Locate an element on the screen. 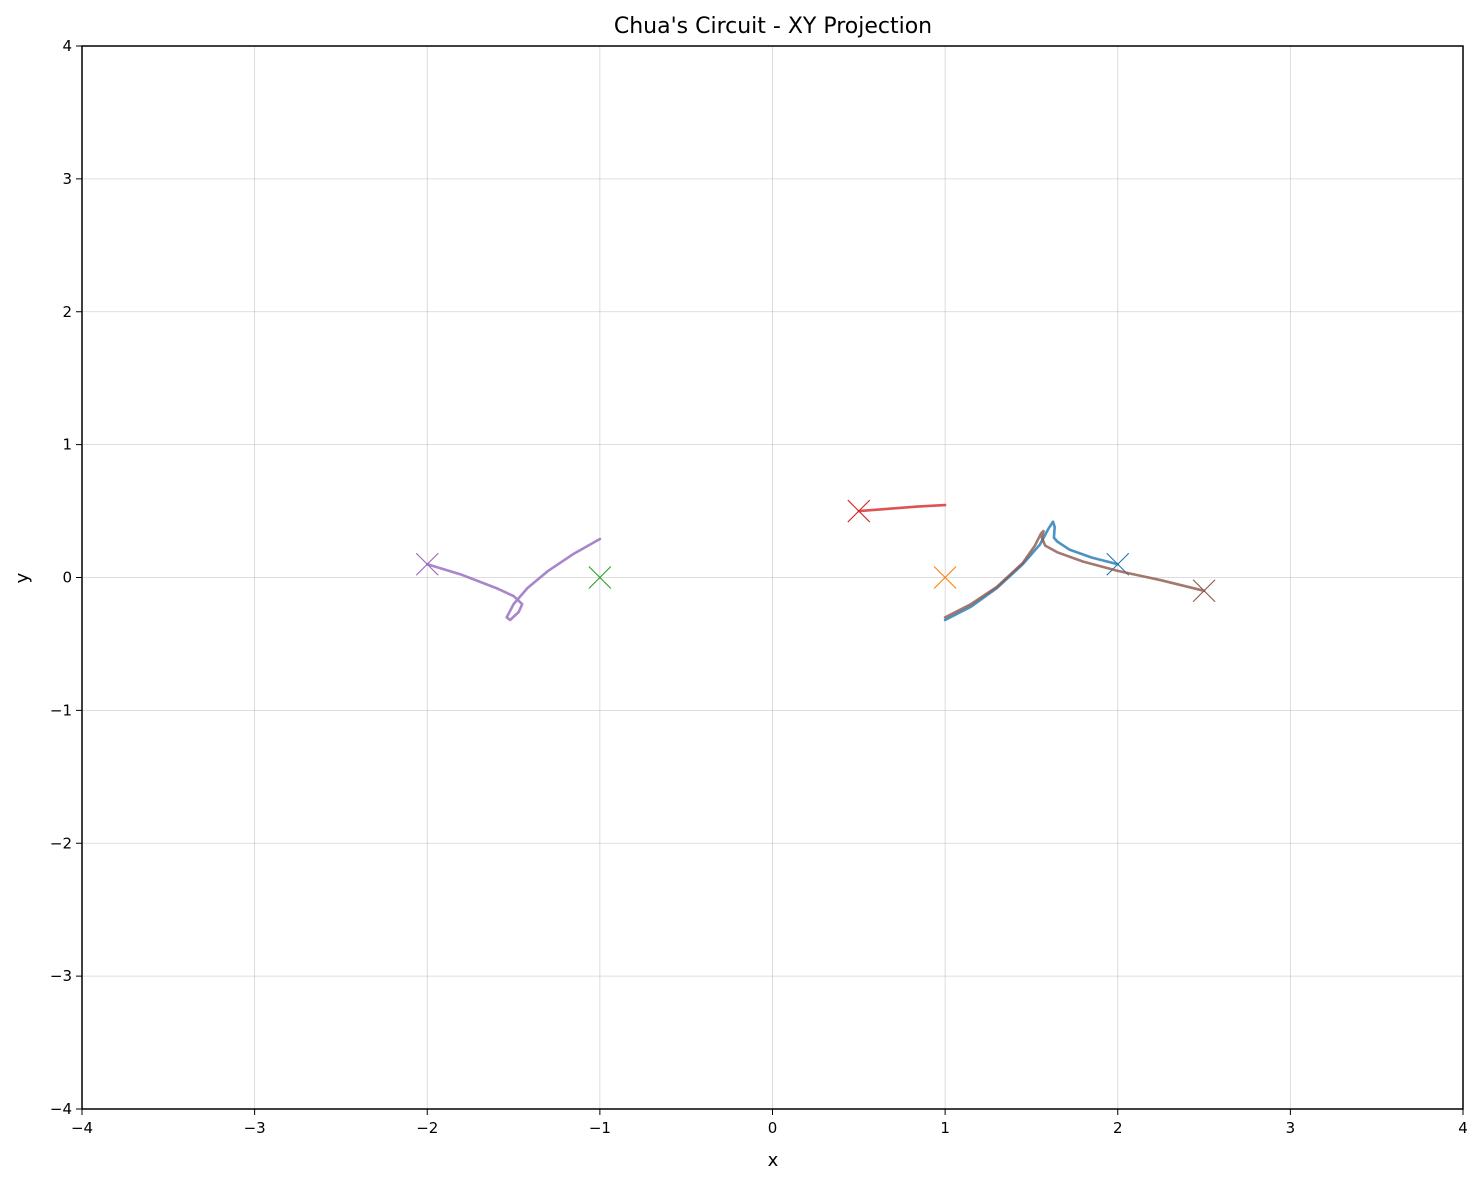 The height and width of the screenshot is (1185, 1483). x-tick-label: 0 is located at coordinates (773, 1128).